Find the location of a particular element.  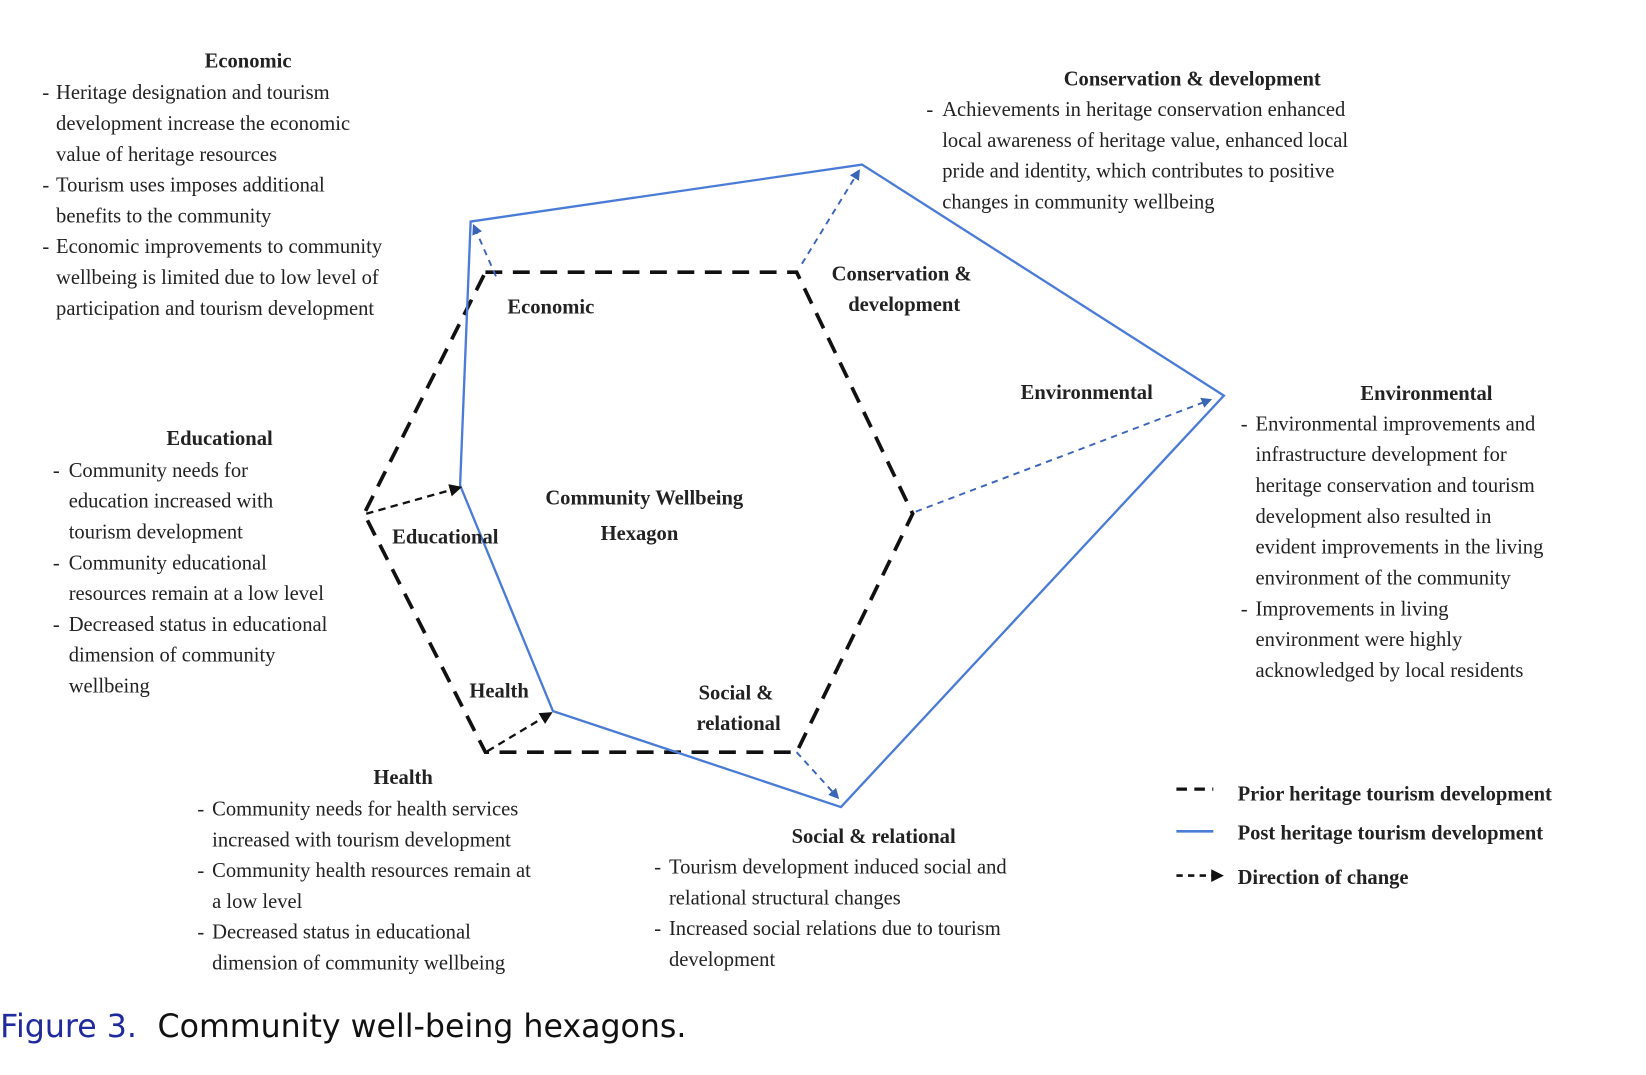

vertex-label-educational: Educational is located at coordinates (445, 537).